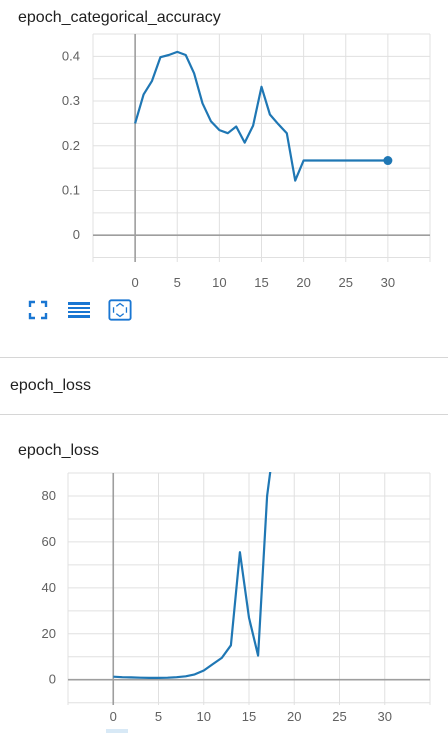 The height and width of the screenshot is (733, 448). Describe the element at coordinates (49, 633) in the screenshot. I see `y-tick-label: 20` at that location.